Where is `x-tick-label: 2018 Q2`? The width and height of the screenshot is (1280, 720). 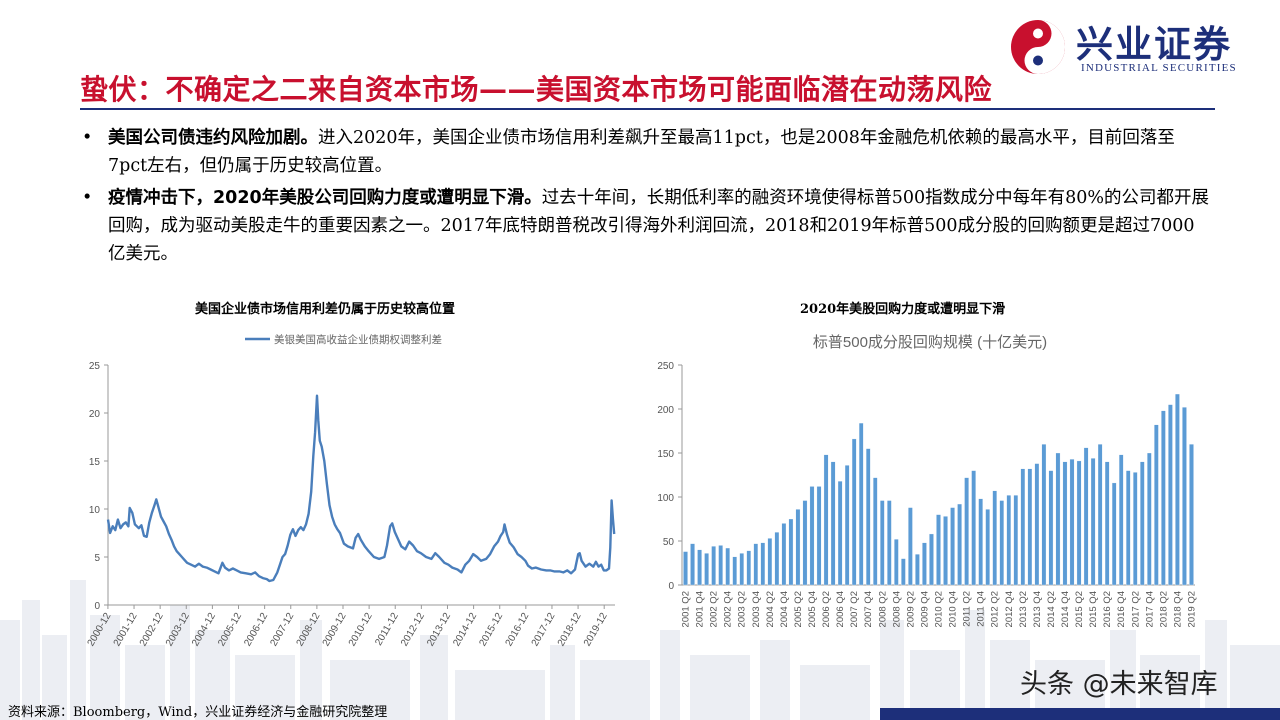
x-tick-label: 2018 Q2 is located at coordinates (1163, 609).